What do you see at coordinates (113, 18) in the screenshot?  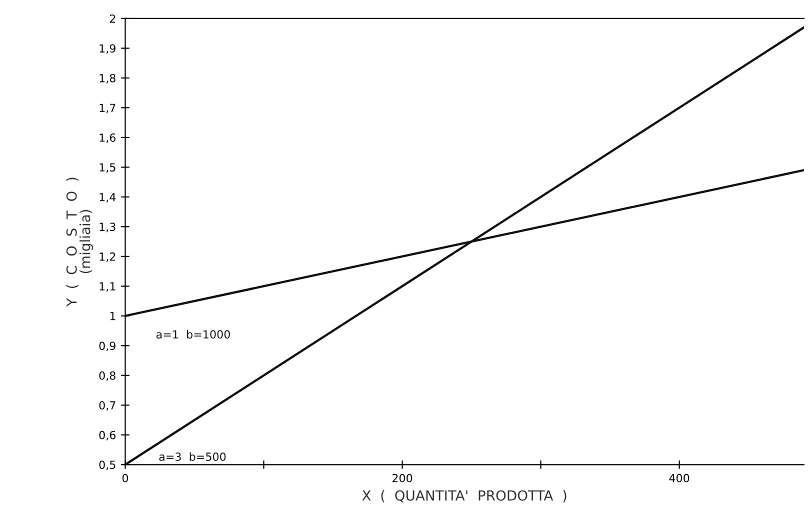 I see `y-tick-label: 2` at bounding box center [113, 18].